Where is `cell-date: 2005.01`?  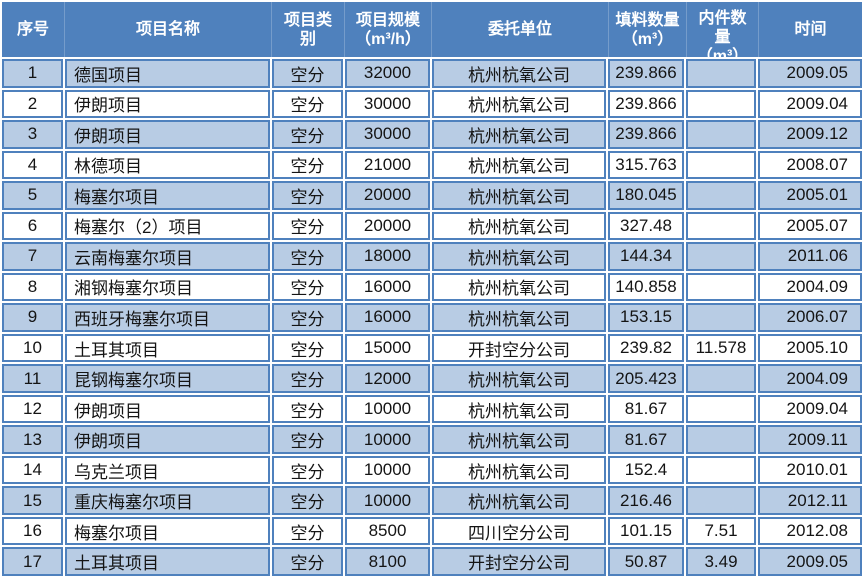 cell-date: 2005.01 is located at coordinates (810, 195).